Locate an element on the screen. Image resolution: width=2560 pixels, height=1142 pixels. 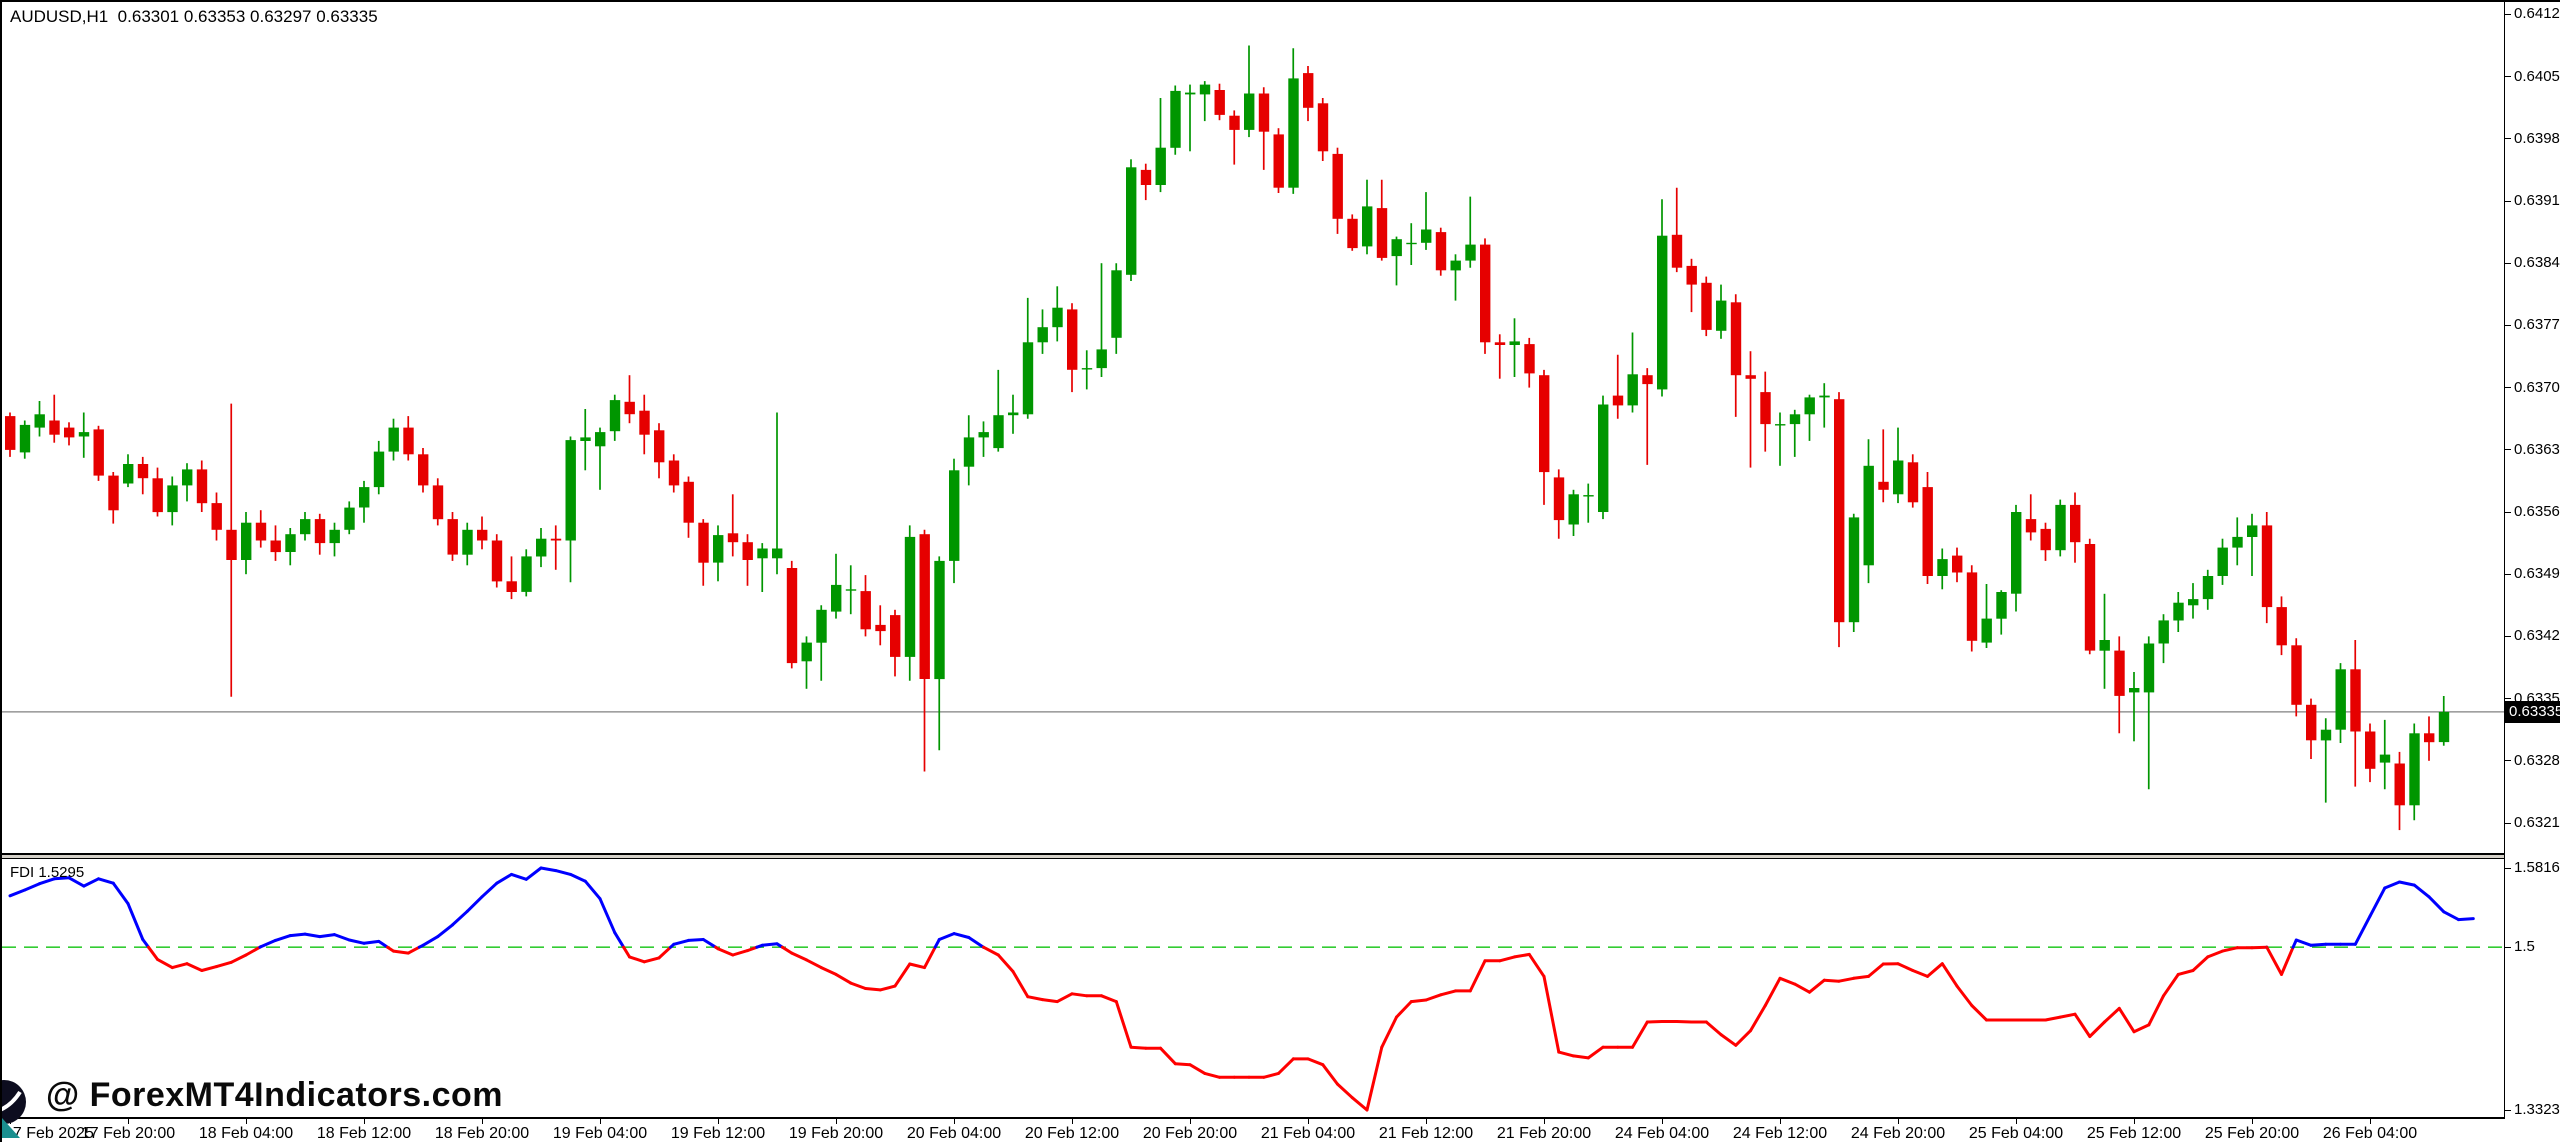
indicator-axis-label: 1.5 is located at coordinates (2524, 947).